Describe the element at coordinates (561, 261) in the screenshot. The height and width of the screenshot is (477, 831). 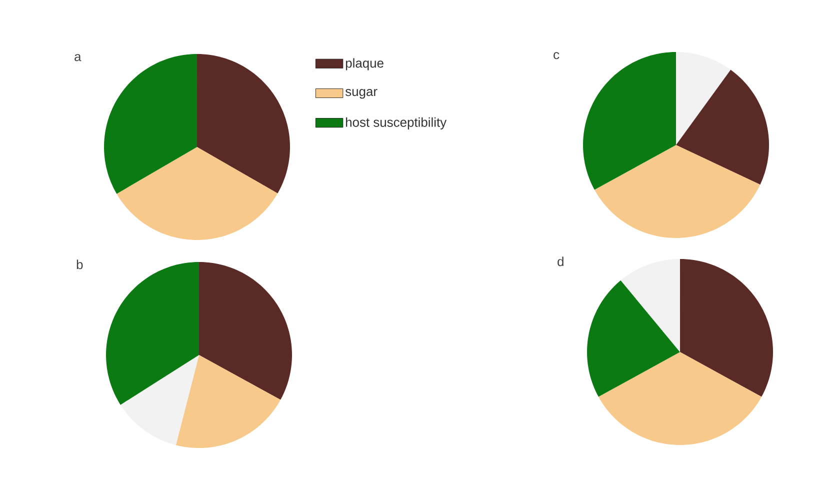
I see `chart-title: d` at that location.